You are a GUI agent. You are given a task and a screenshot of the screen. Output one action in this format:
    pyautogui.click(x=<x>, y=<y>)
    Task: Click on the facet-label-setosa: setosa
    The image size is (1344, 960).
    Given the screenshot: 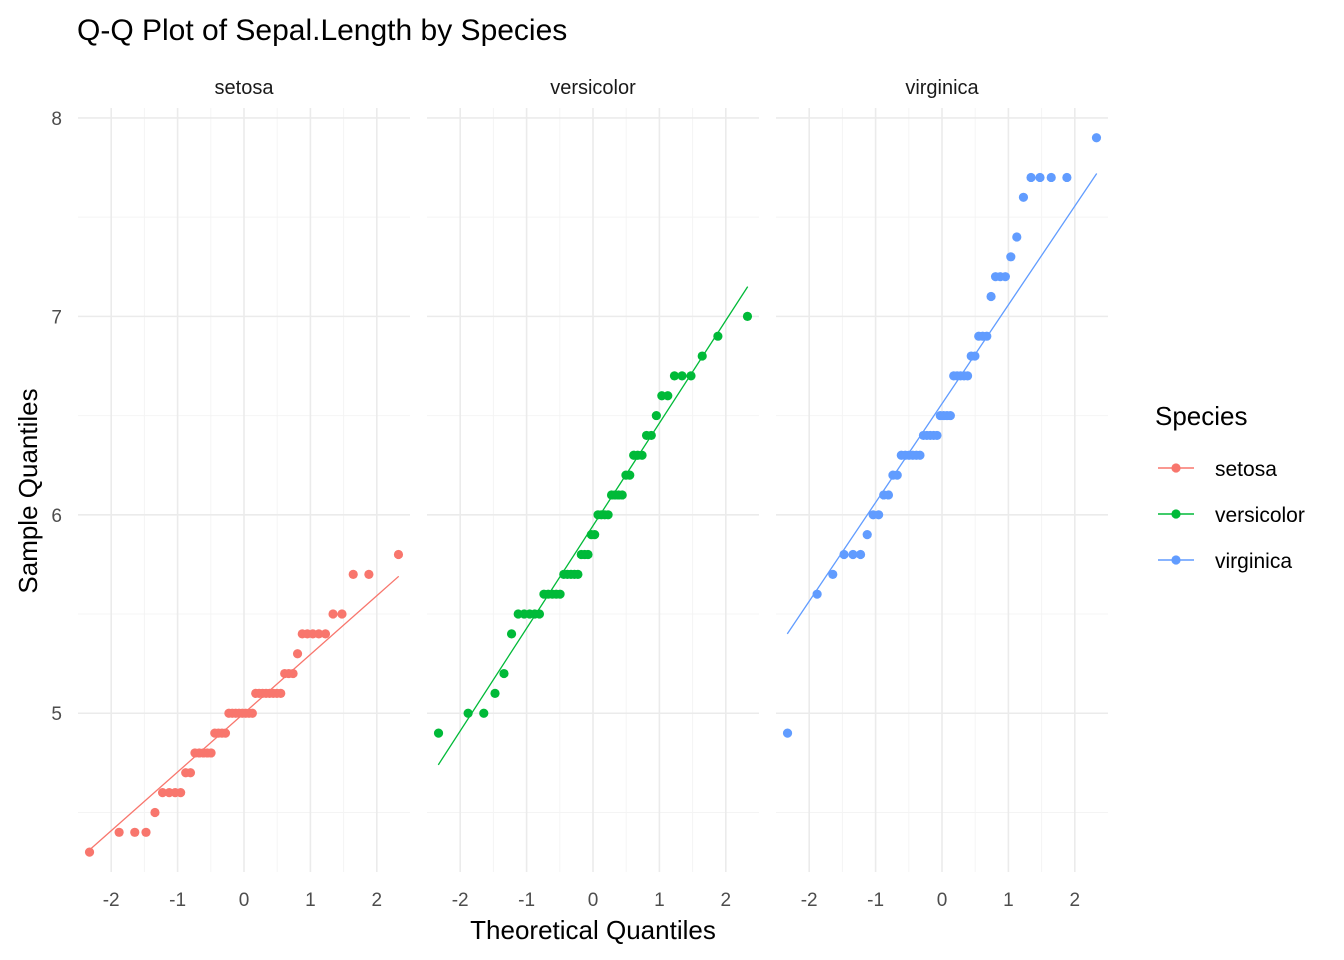 What is the action you would take?
    pyautogui.click(x=245, y=88)
    